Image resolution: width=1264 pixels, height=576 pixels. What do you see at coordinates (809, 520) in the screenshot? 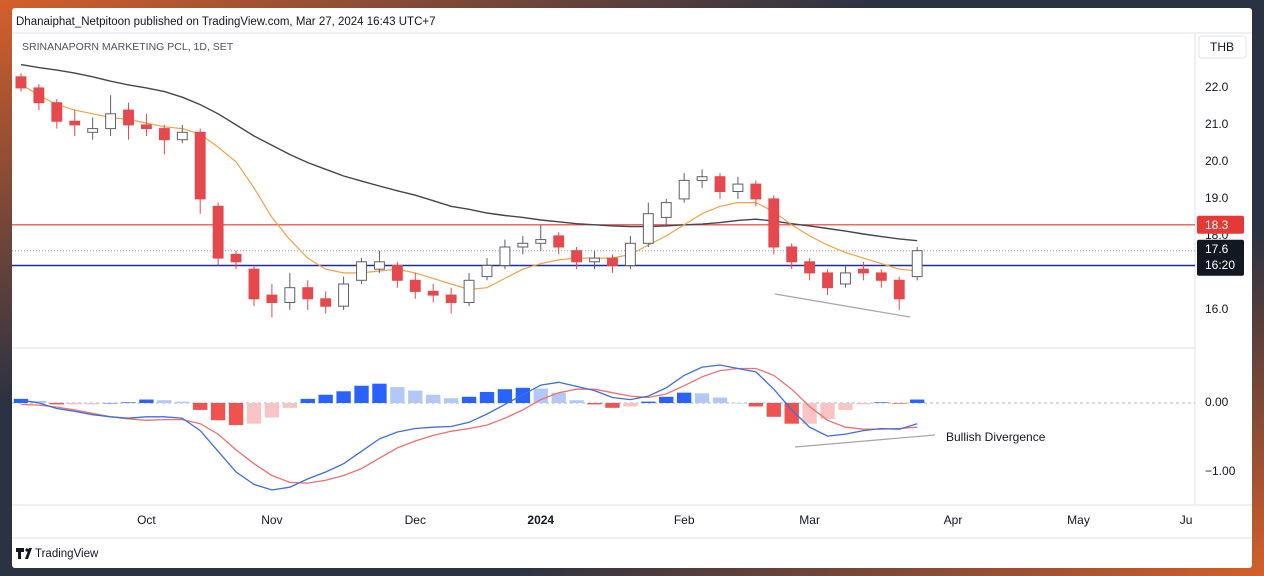
I see `x-tick-label: Mar` at bounding box center [809, 520].